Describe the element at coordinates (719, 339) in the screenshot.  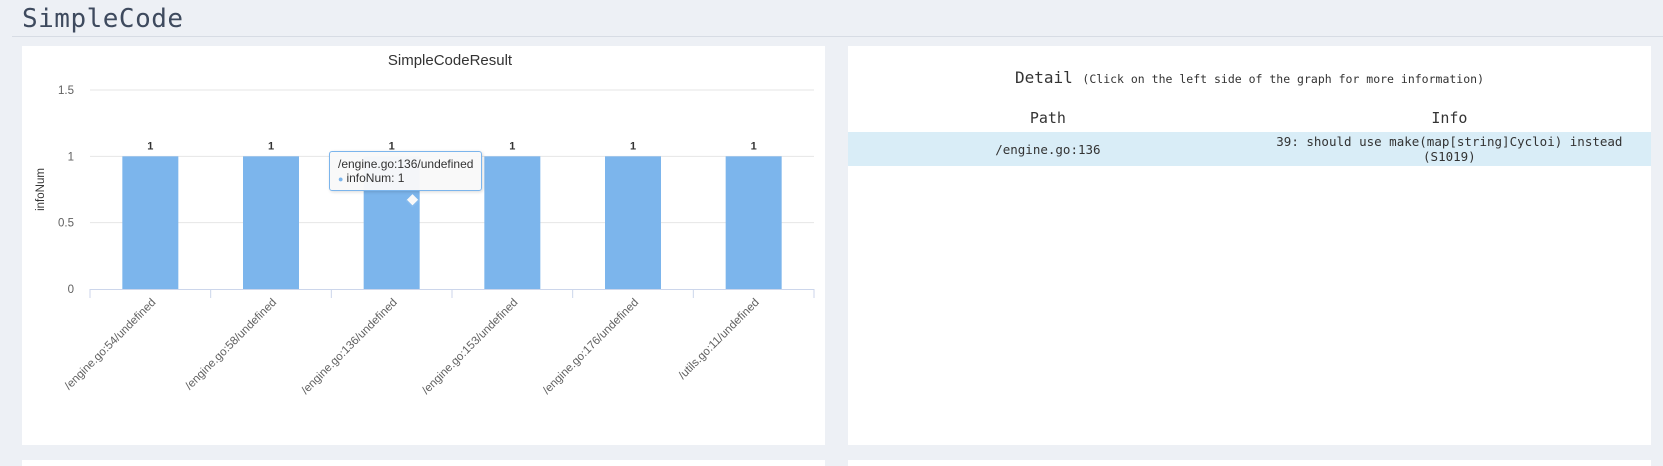
I see `x-tick-label: /utils.go:11/undefined` at that location.